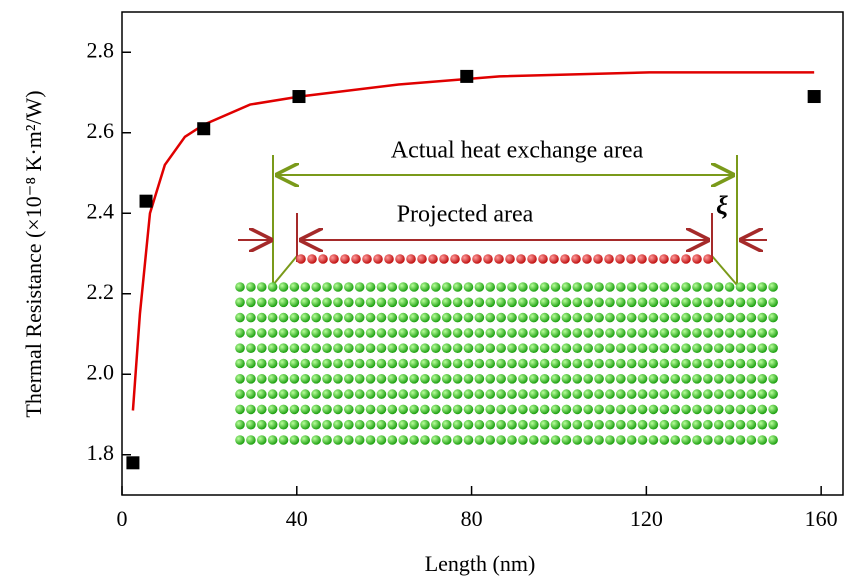  What do you see at coordinates (101, 210) in the screenshot?
I see `y-tick-label: 2.4` at bounding box center [101, 210].